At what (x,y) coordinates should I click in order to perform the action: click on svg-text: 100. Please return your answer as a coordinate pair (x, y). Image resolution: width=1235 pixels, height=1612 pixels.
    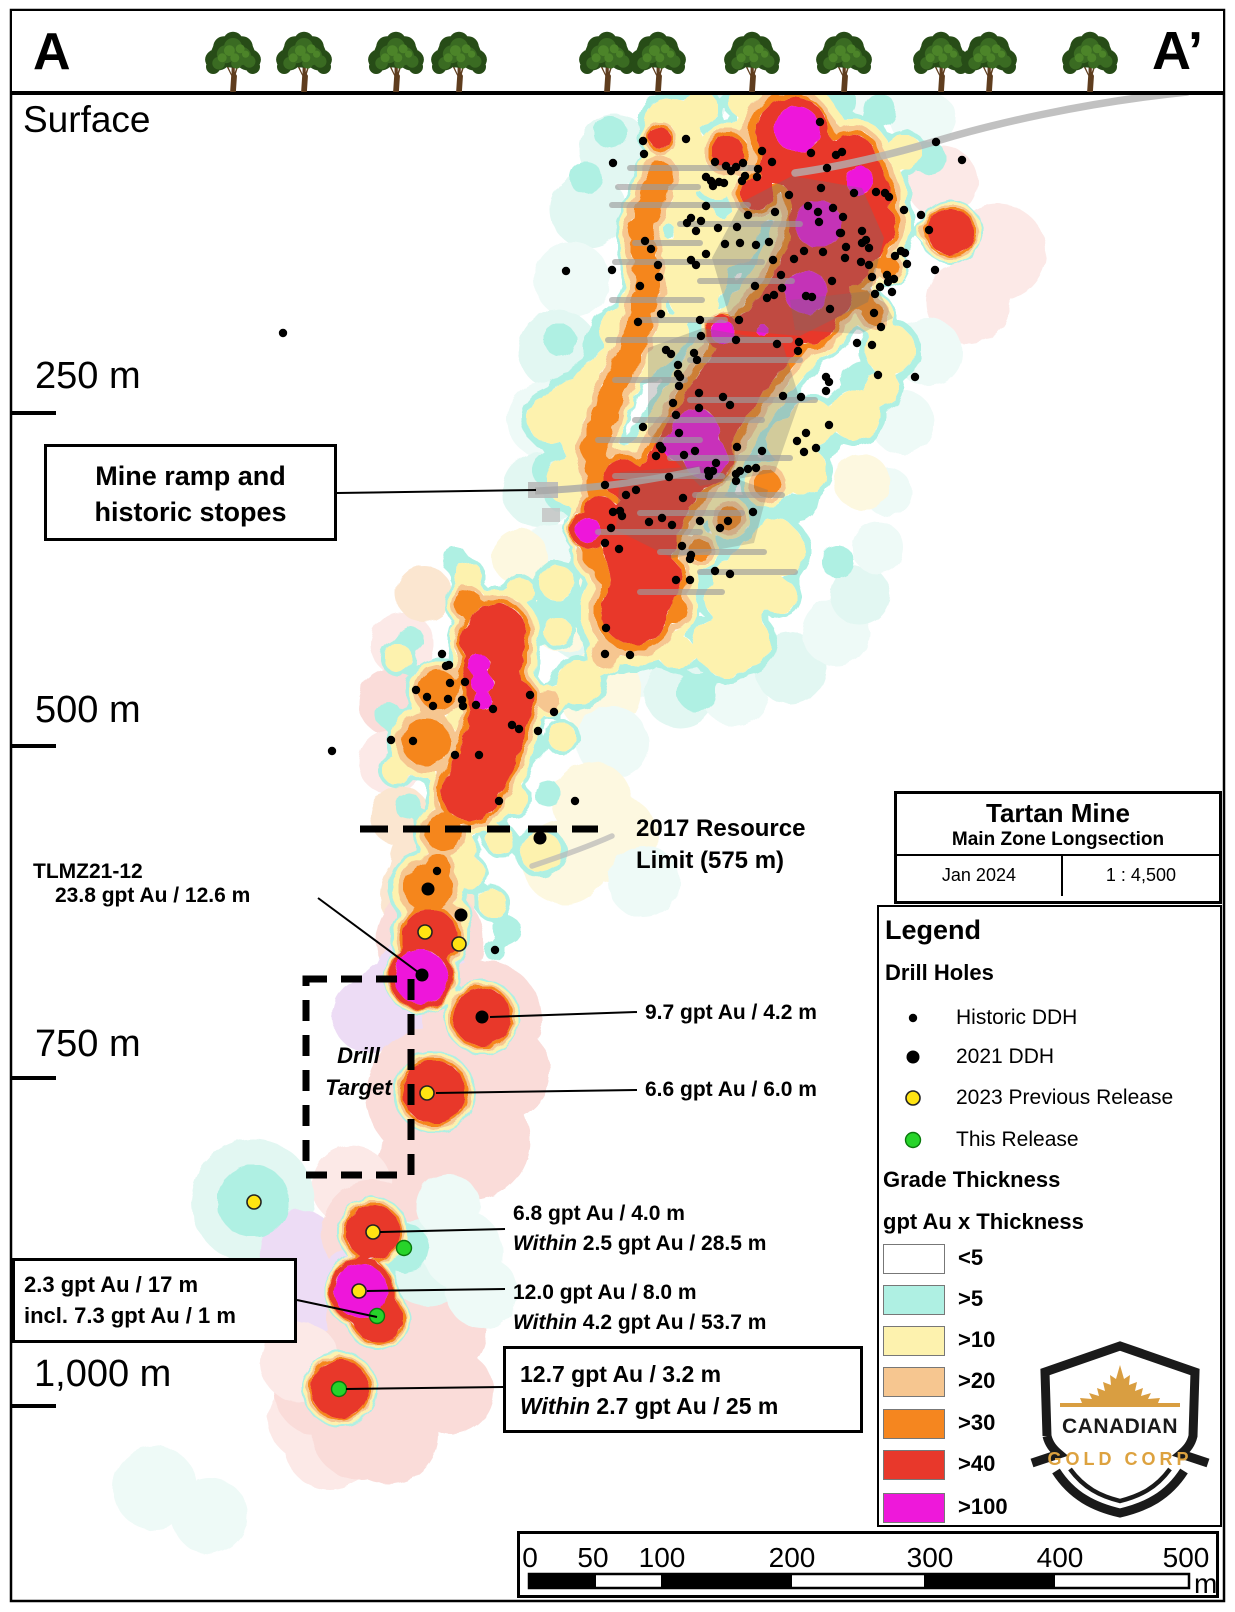
    Looking at the image, I should click on (662, 1557).